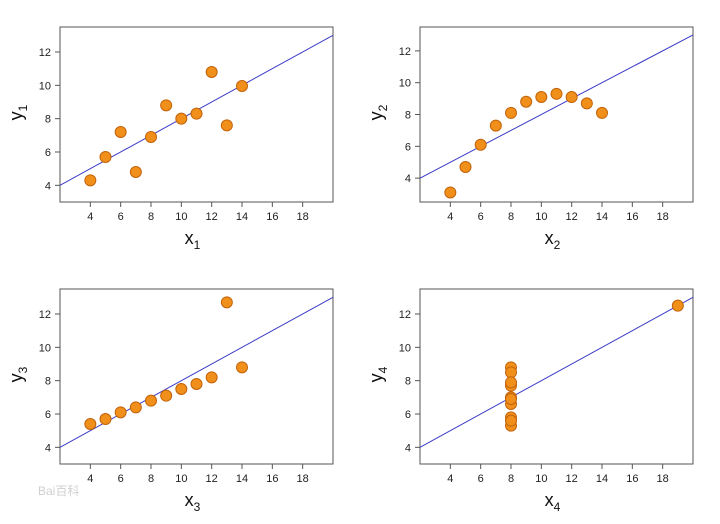  Describe the element at coordinates (18, 374) in the screenshot. I see `y-axis-title: y3` at that location.